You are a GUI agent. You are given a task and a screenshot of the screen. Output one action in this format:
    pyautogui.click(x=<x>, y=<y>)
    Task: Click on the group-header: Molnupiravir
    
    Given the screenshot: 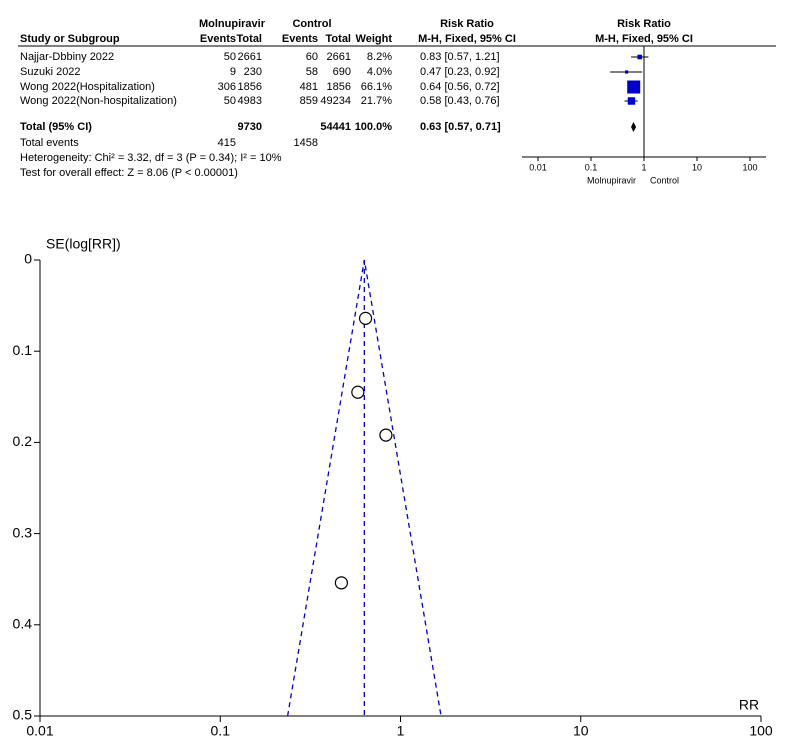 What is the action you would take?
    pyautogui.click(x=232, y=24)
    